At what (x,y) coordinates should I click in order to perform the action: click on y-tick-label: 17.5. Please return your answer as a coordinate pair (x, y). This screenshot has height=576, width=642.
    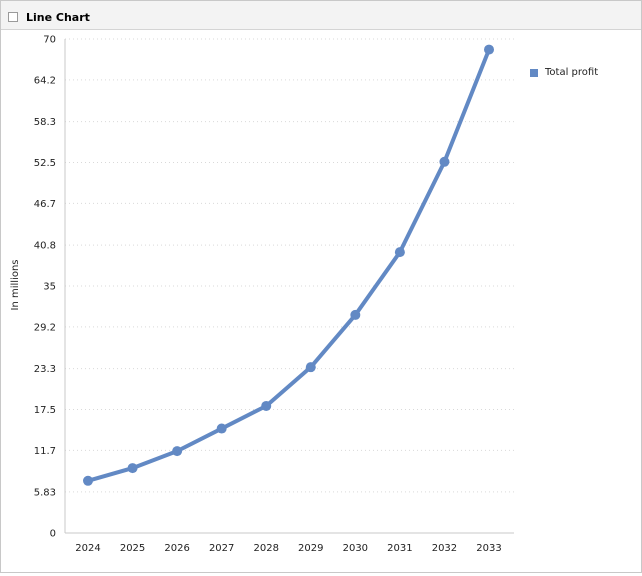
    Looking at the image, I should click on (45, 410).